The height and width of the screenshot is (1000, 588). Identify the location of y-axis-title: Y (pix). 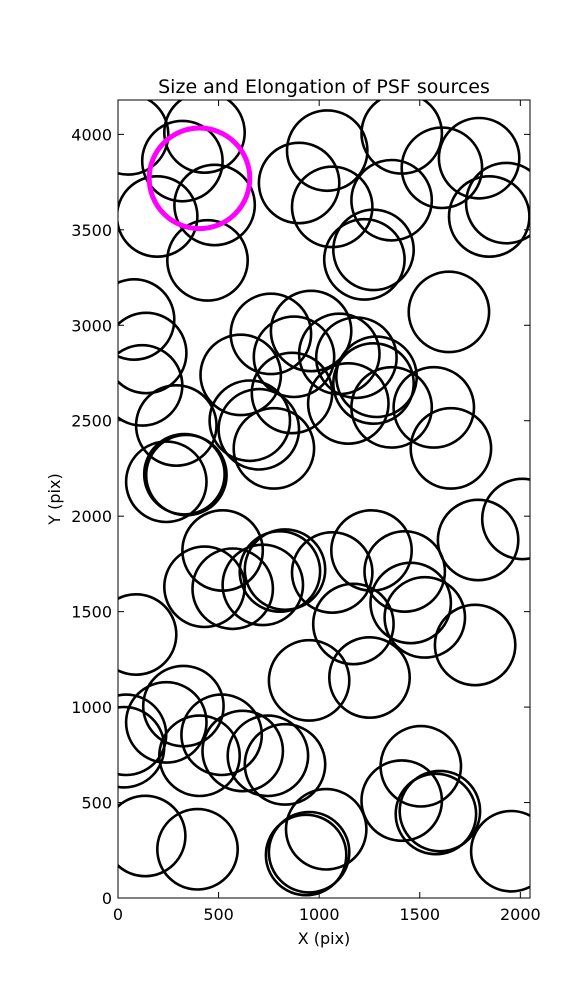
(54, 499).